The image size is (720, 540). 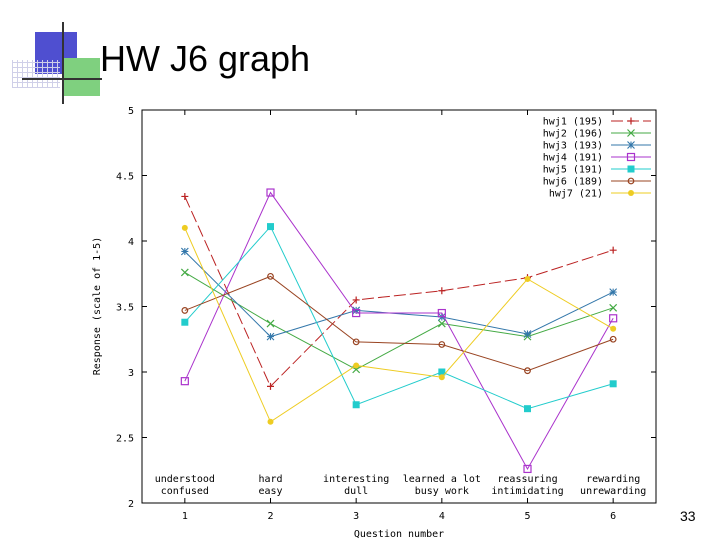 What do you see at coordinates (131, 111) in the screenshot?
I see `y-tick-label: 5` at bounding box center [131, 111].